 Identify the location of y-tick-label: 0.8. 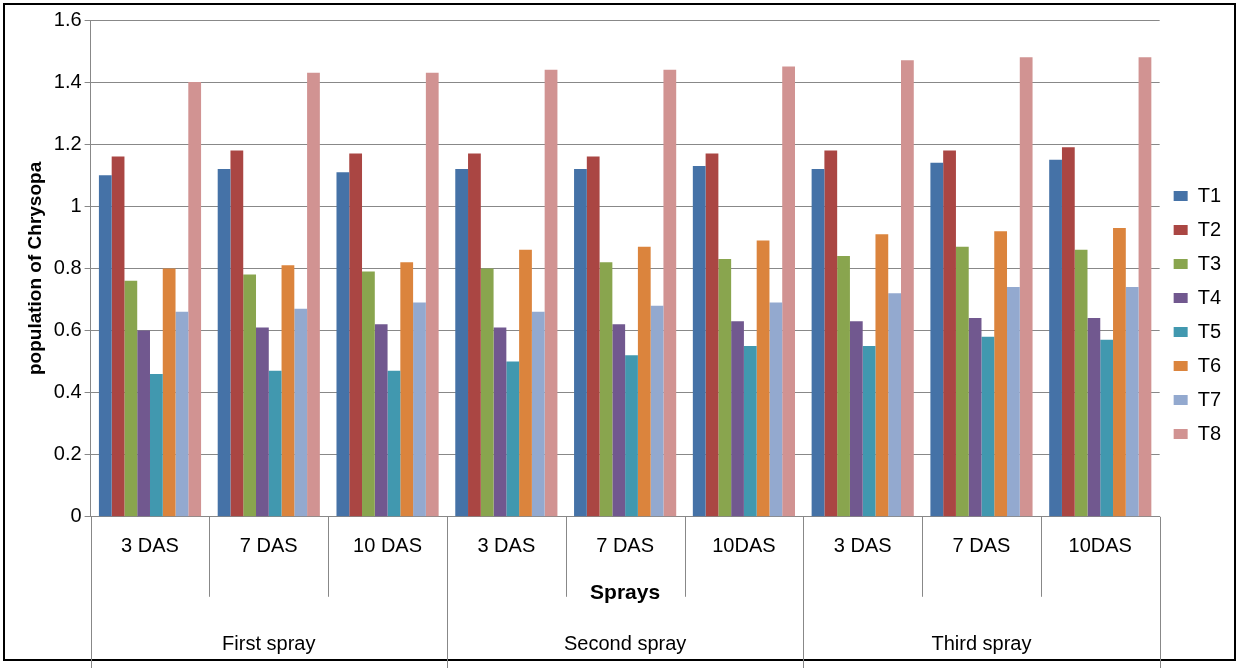
(67, 266).